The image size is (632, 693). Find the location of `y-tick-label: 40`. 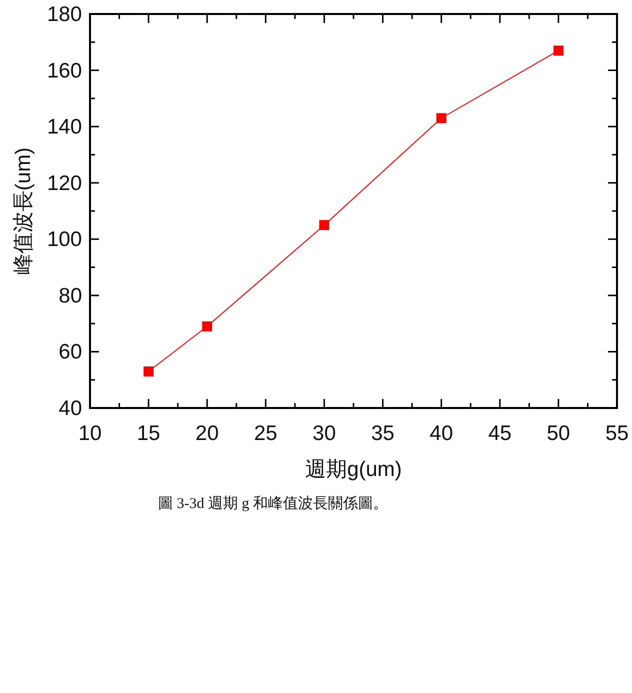

y-tick-label: 40 is located at coordinates (70, 408).